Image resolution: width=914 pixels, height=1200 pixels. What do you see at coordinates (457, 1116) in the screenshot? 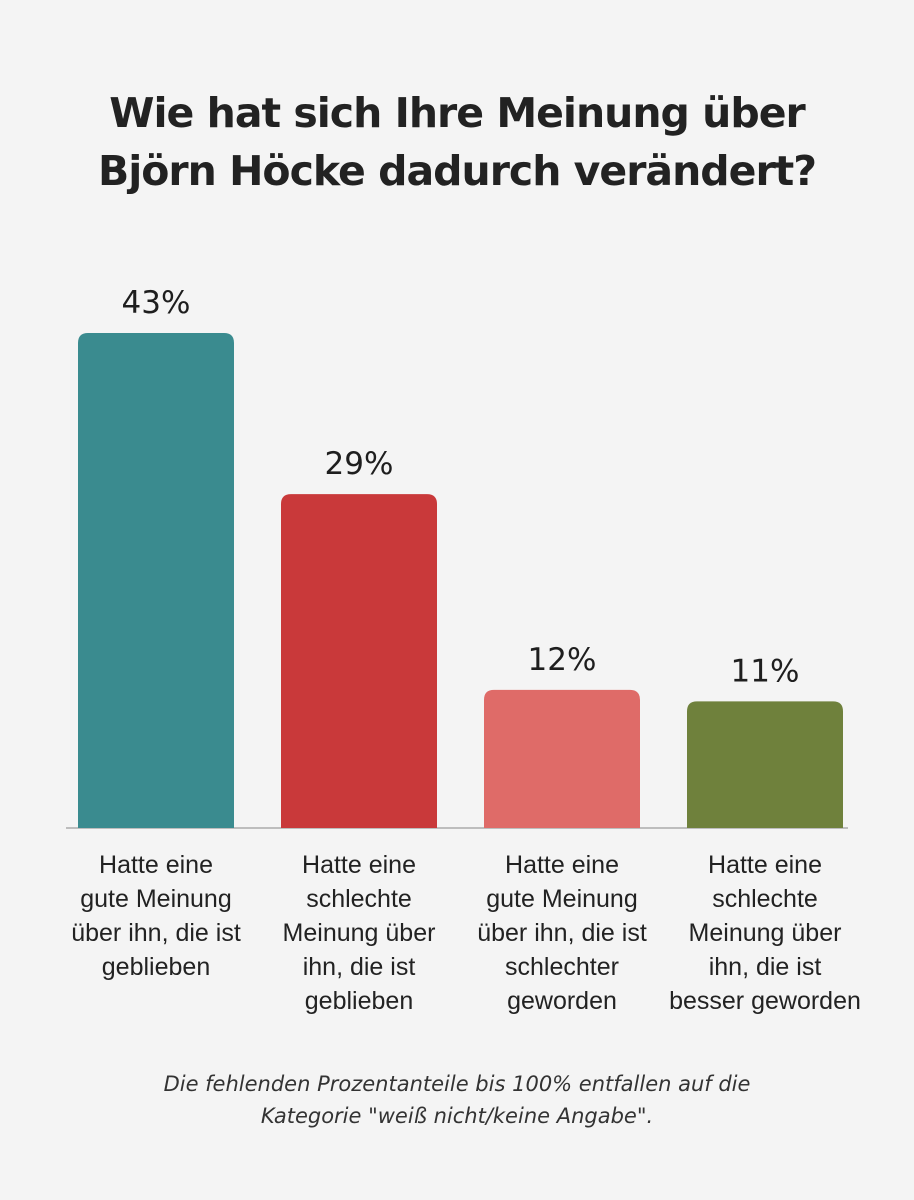
I see `footnote-line: Kategorie "weiß nicht/keine Angabe".` at bounding box center [457, 1116].